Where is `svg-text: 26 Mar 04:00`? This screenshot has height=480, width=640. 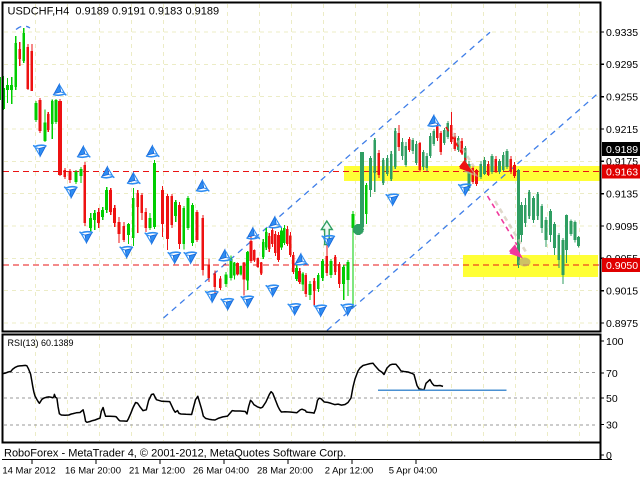
svg-text: 26 Mar 04:00 is located at coordinates (221, 470).